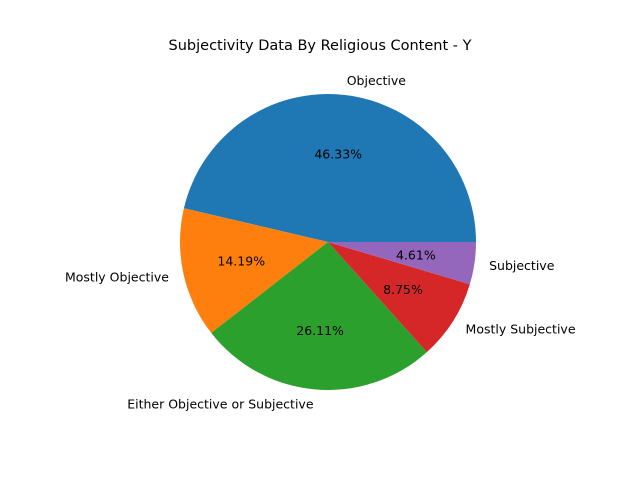  What do you see at coordinates (399, 297) in the screenshot?
I see `pie-slice-mostly-subjective` at bounding box center [399, 297].